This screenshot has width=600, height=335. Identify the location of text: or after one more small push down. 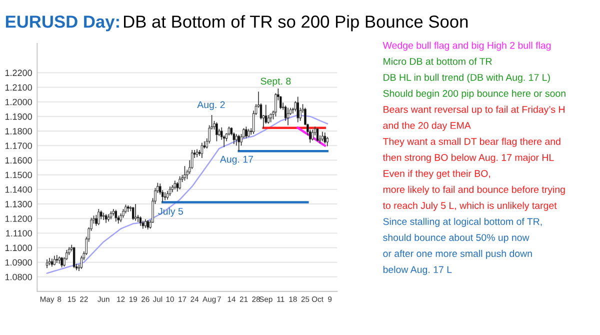
(457, 254).